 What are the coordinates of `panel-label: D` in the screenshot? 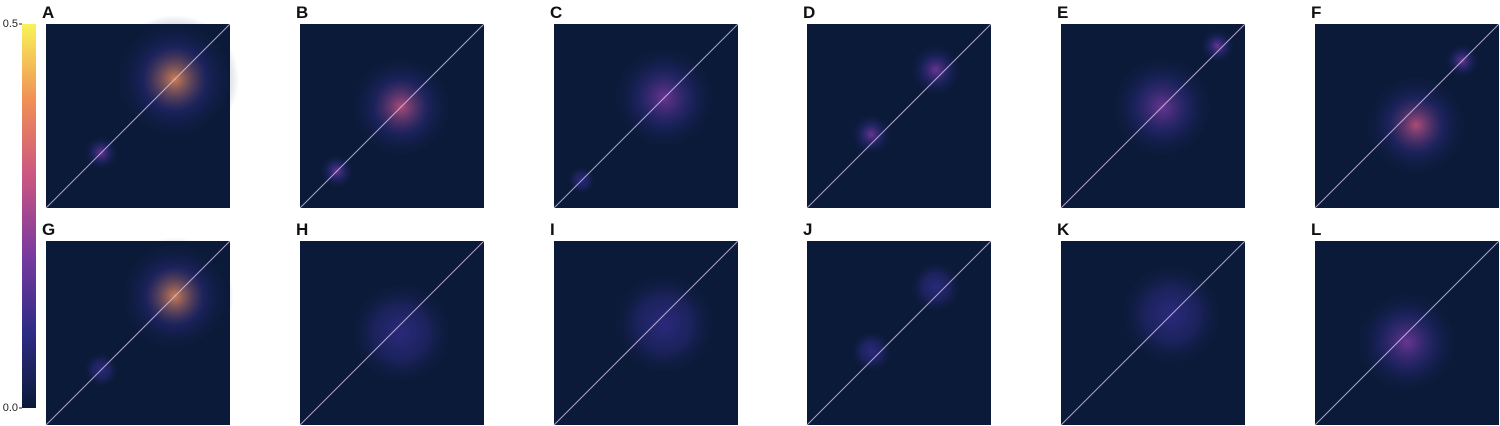 It's located at (809, 12).